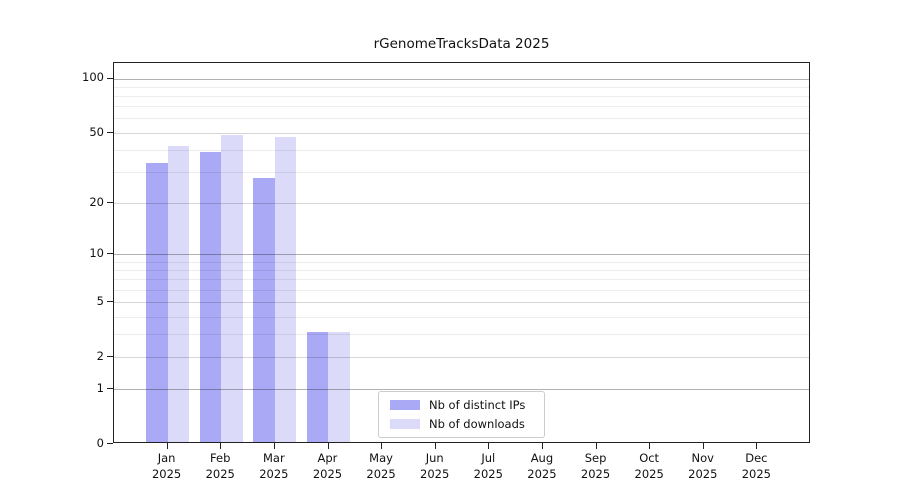  I want to click on legend-swatch-distinct-ips, so click(405, 405).